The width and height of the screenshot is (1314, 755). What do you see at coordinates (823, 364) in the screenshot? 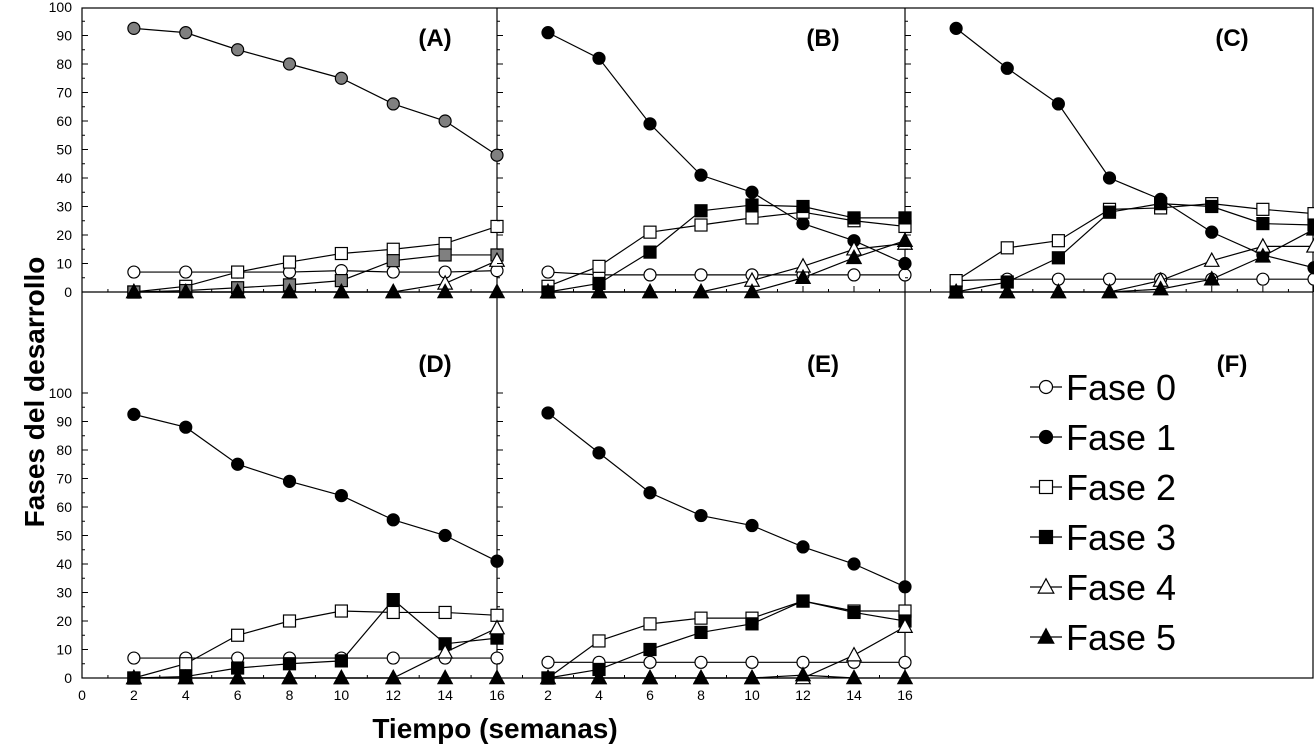
I see `panel-label: (E)` at bounding box center [823, 364].